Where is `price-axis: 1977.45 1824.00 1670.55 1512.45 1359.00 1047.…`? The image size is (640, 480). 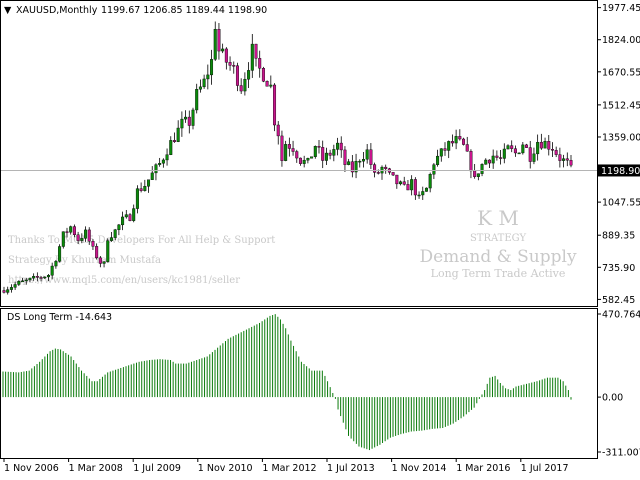 price-axis: 1977.45 1824.00 1670.55 1512.45 1359.00 1047.… is located at coordinates (618, 154).